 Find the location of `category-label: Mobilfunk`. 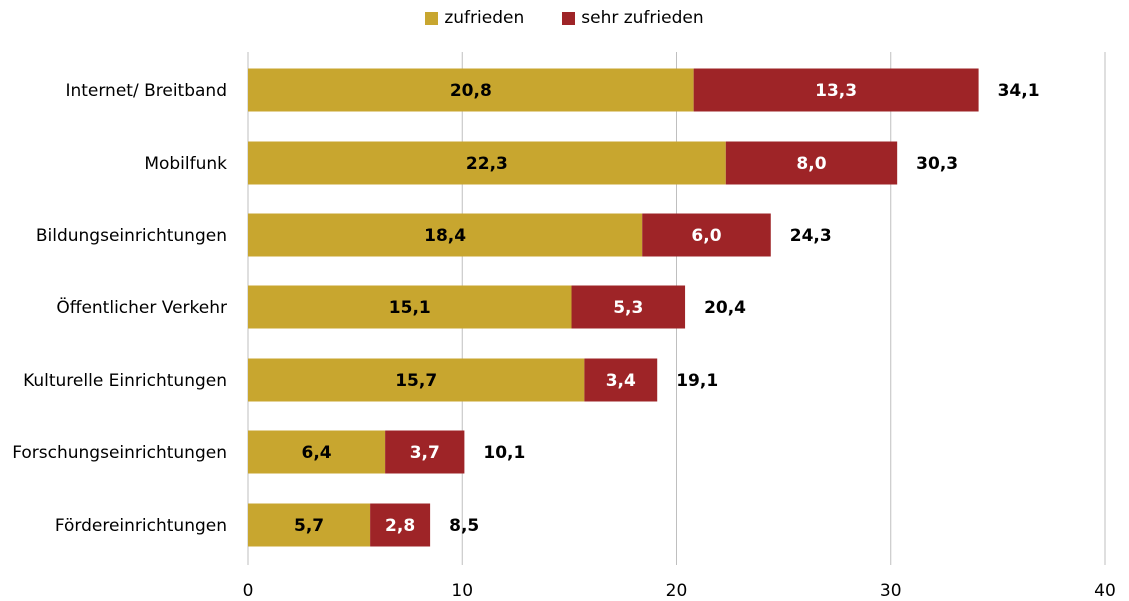

category-label: Mobilfunk is located at coordinates (185, 164).